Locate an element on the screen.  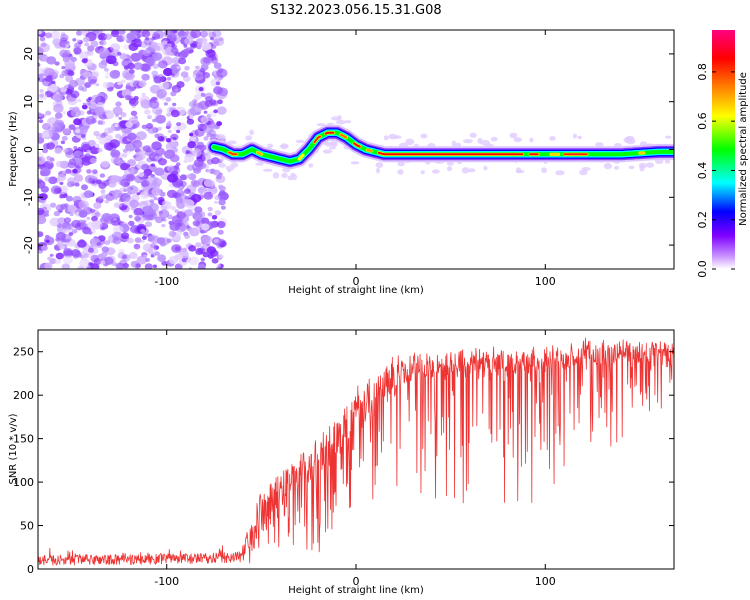
x-tick-label: 100 is located at coordinates (545, 581).